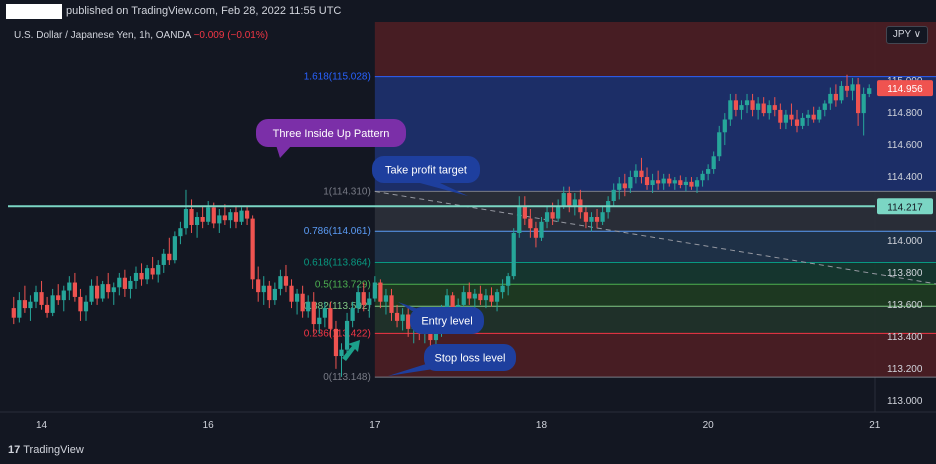 The image size is (936, 464). Describe the element at coordinates (337, 77) in the screenshot. I see `fib-level-label-1.618: 1.618(115.028)` at that location.